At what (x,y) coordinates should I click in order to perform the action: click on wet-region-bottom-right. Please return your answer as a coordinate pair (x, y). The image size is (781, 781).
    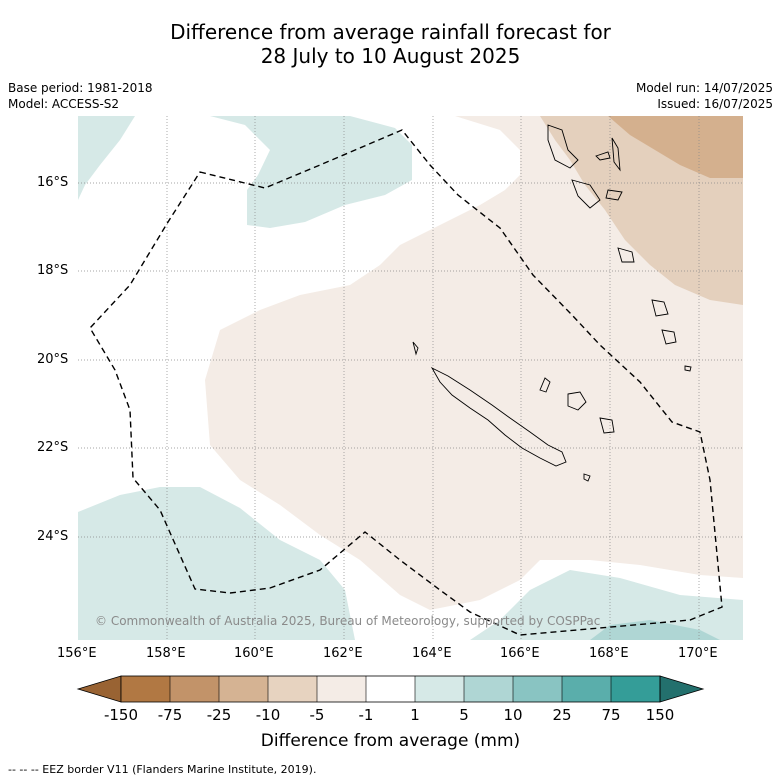
    Looking at the image, I should click on (606, 605).